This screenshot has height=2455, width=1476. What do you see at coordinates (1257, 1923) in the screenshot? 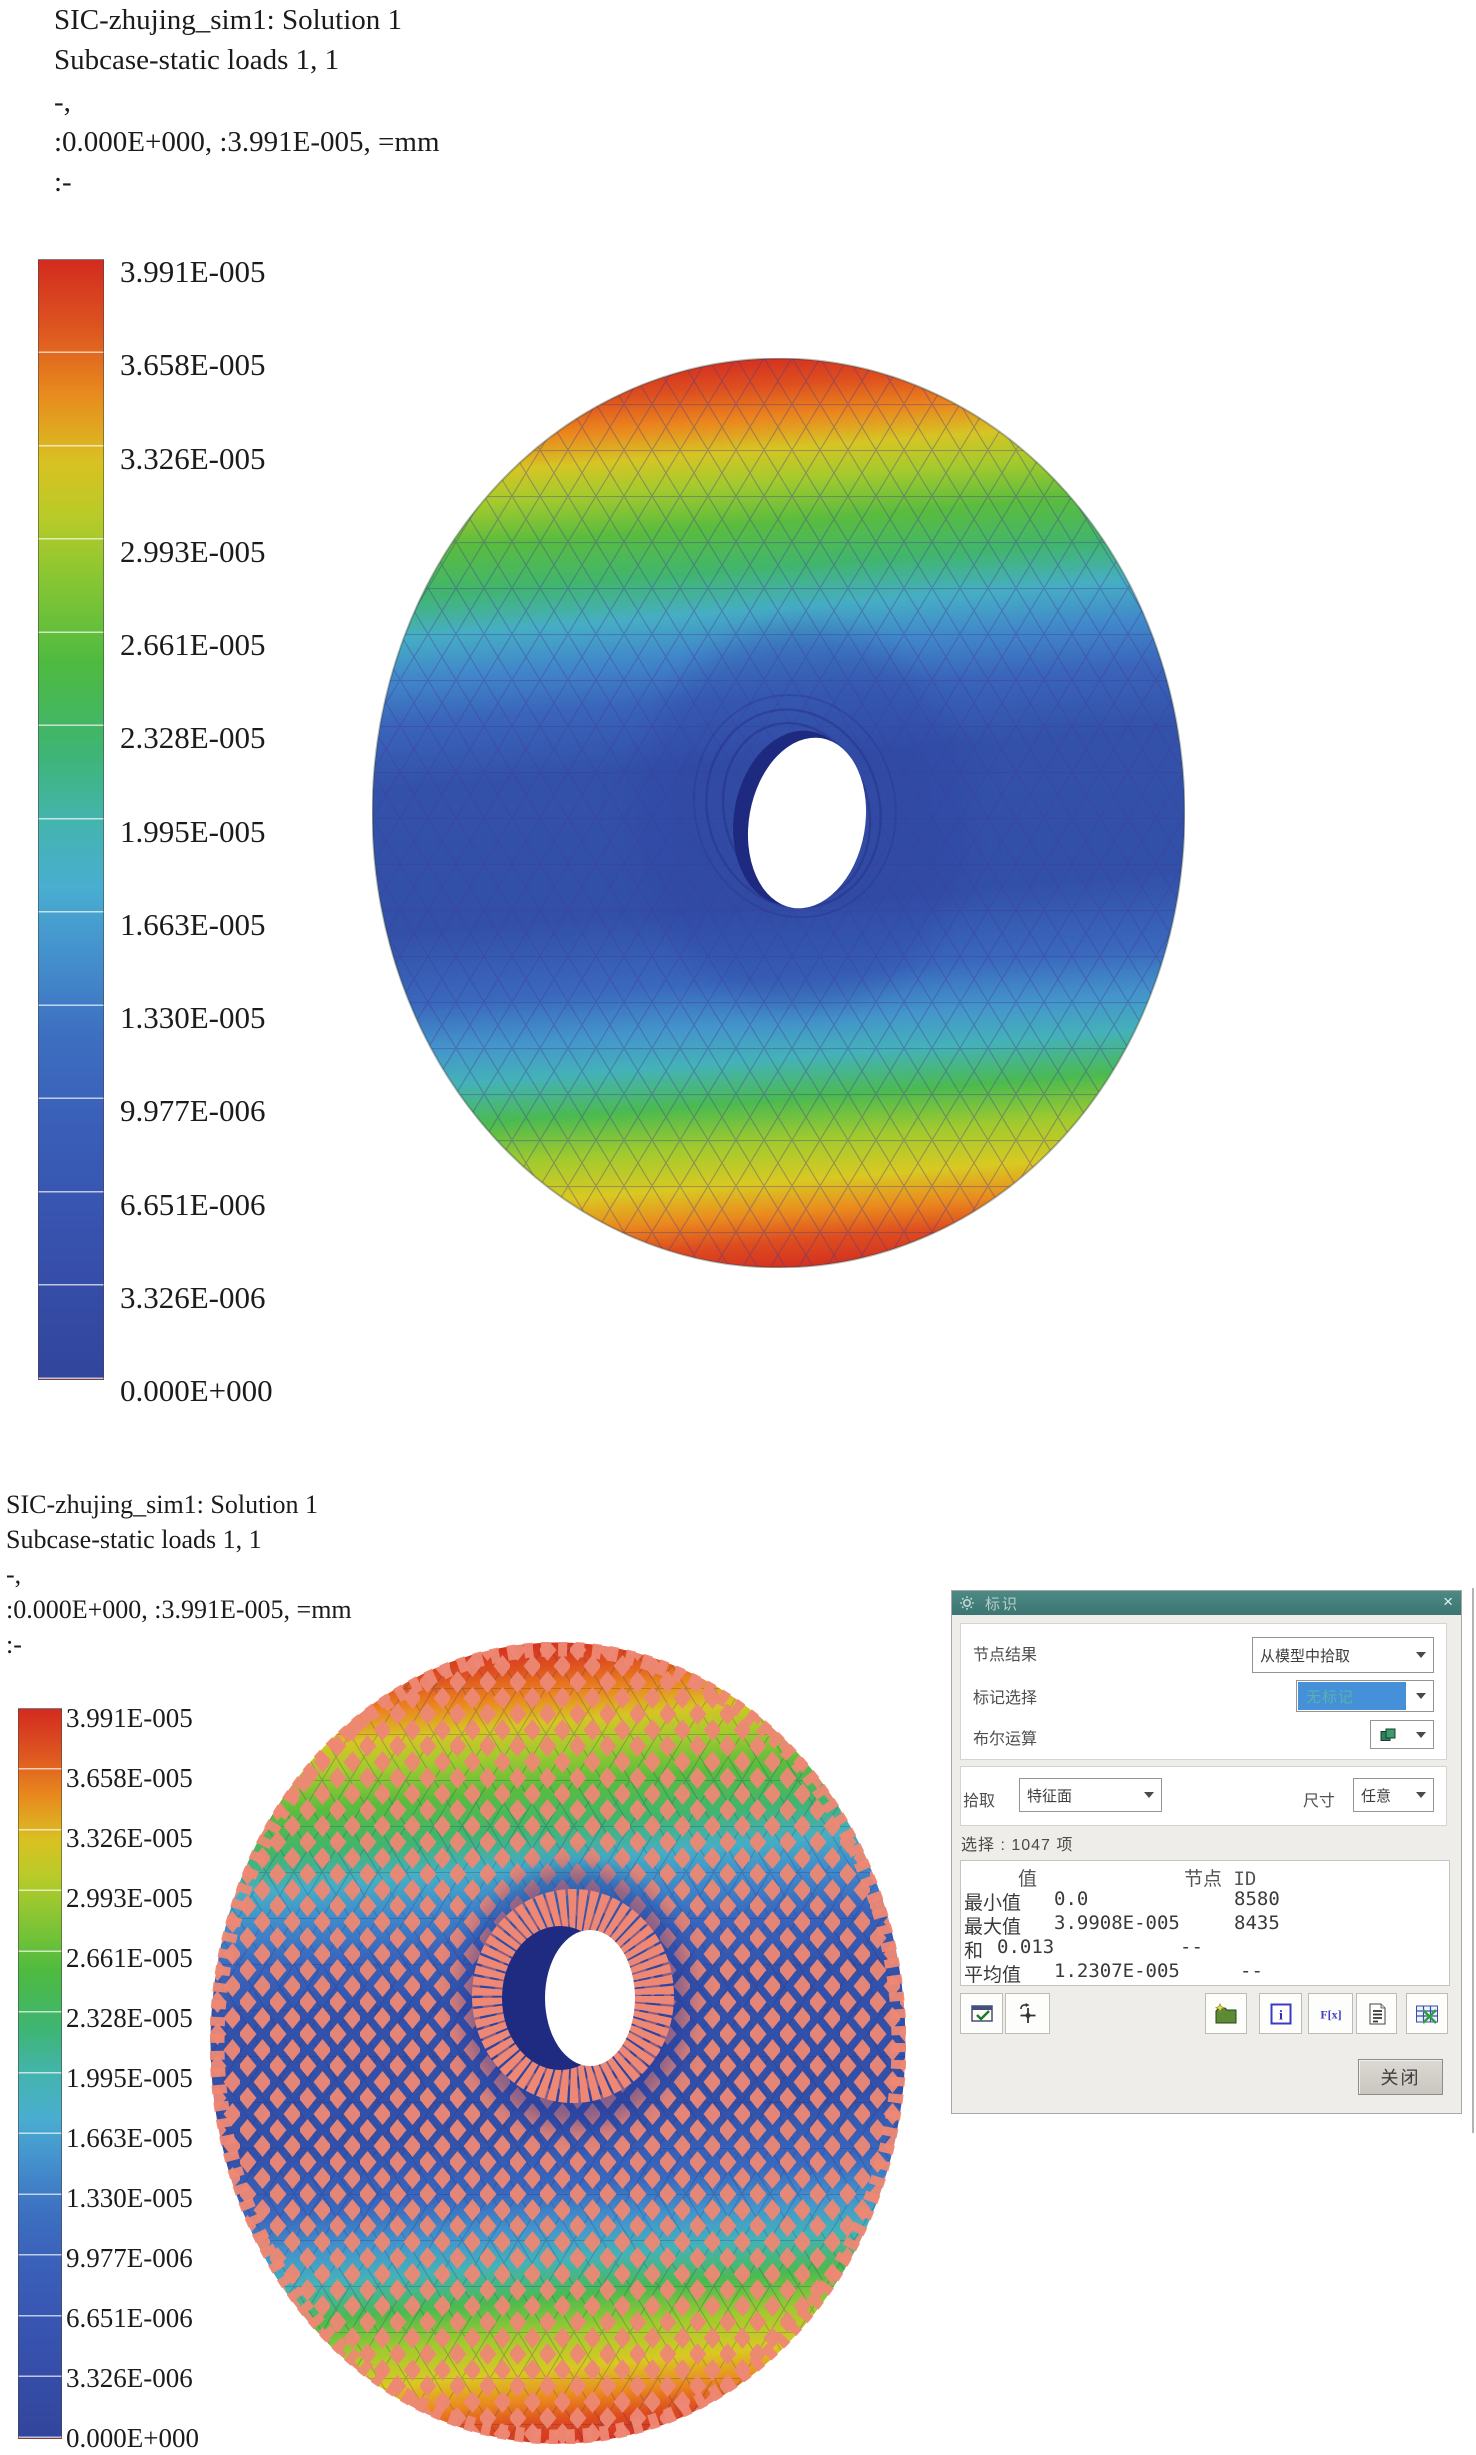
I see `stat-node: 8435` at bounding box center [1257, 1923].